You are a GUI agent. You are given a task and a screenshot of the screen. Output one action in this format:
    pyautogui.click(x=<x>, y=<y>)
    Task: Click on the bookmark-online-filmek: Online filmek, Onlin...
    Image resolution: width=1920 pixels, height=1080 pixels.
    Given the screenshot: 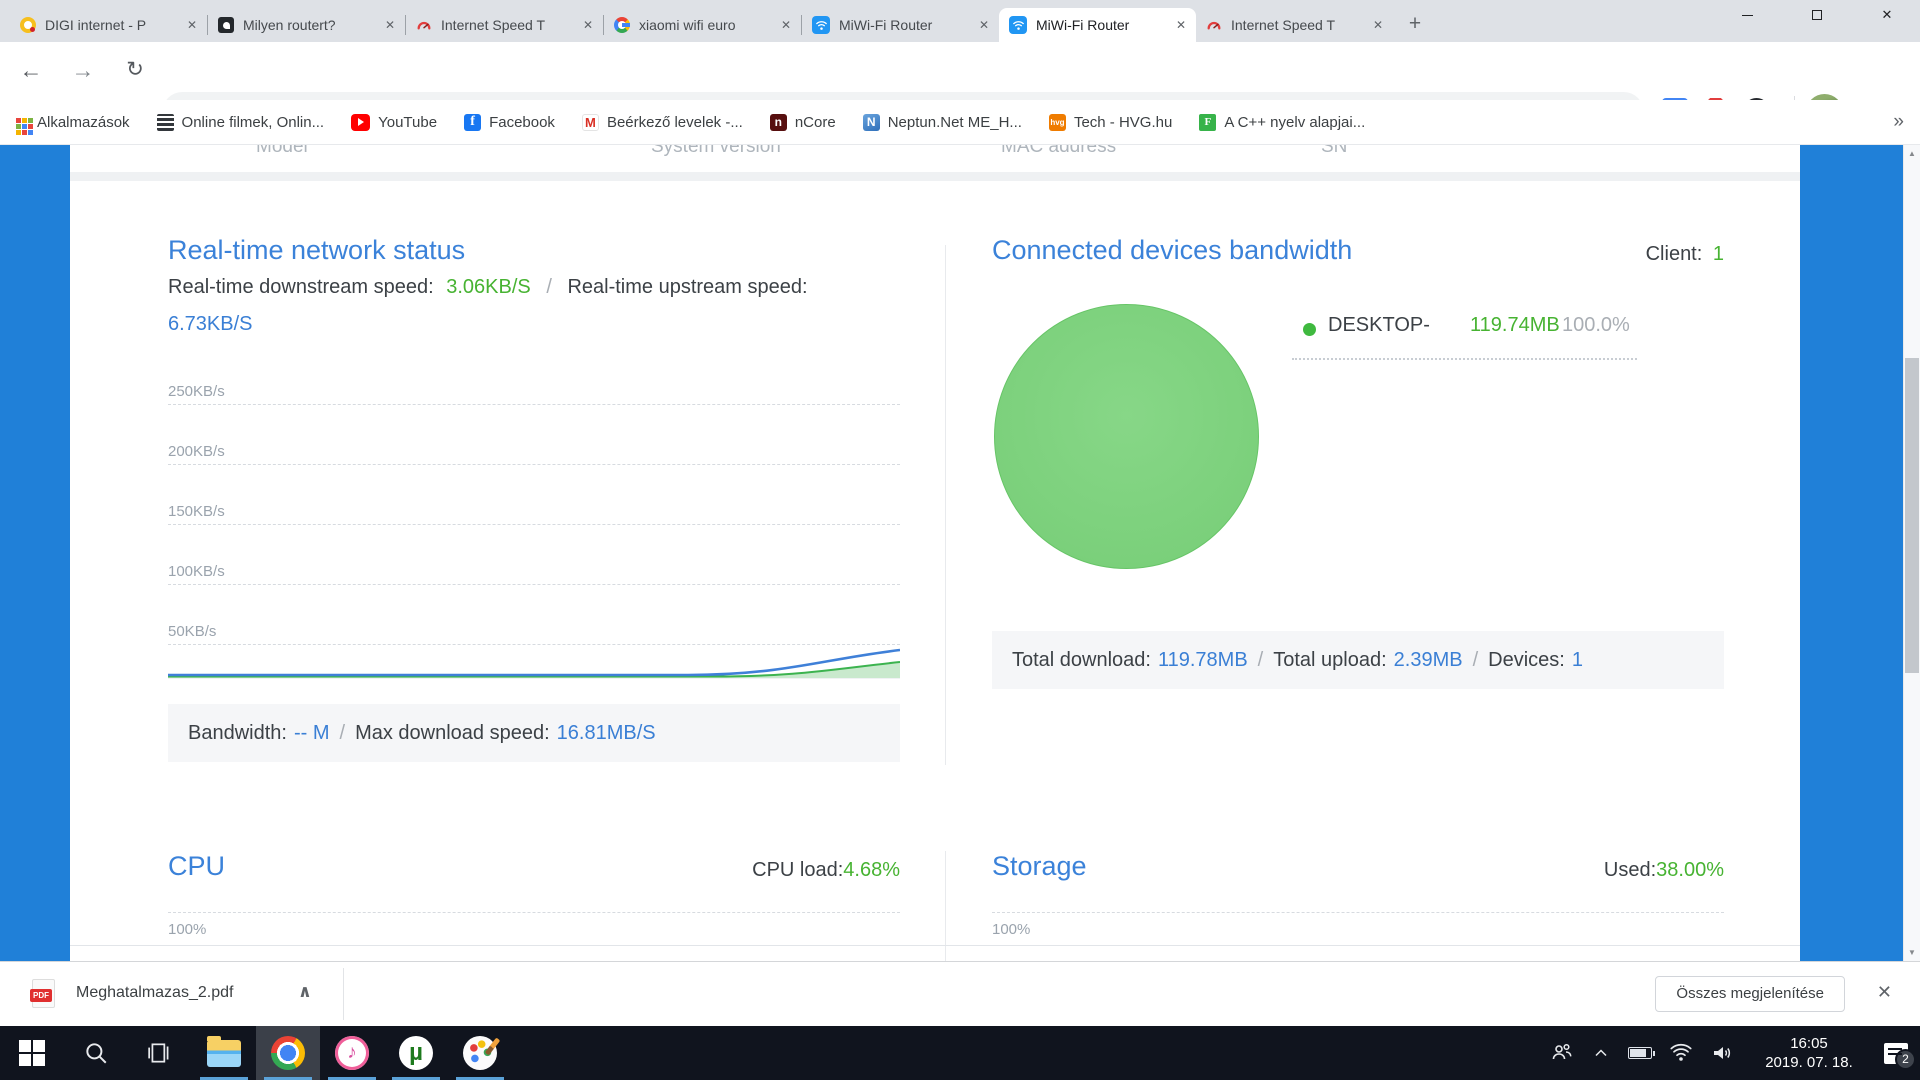 What is the action you would take?
    pyautogui.click(x=240, y=122)
    